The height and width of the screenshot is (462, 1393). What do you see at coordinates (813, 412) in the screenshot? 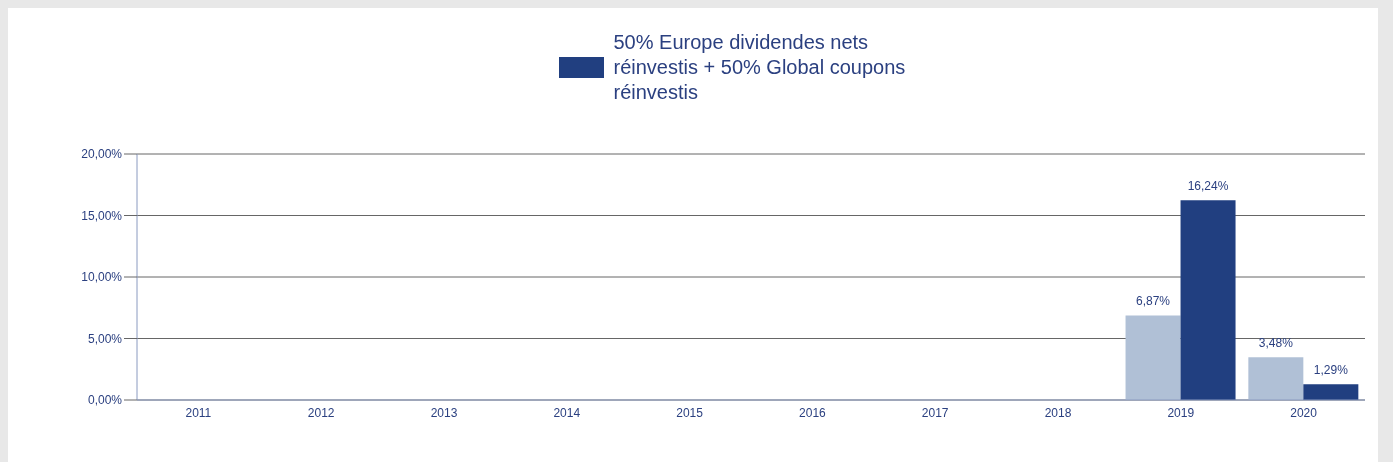
I see `x-tick-label: 2016` at bounding box center [813, 412].